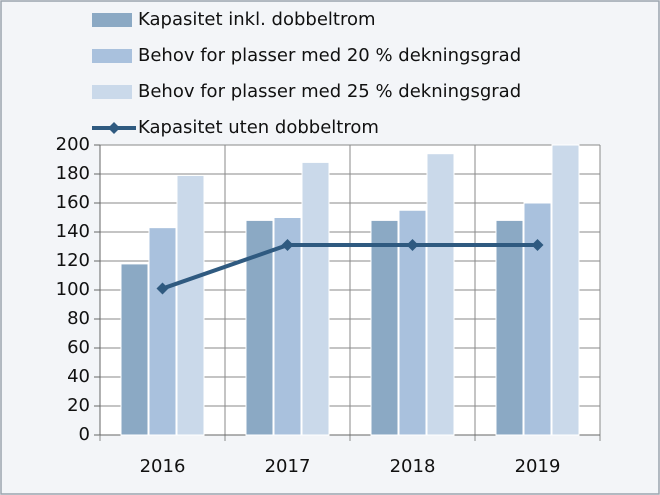 The height and width of the screenshot is (495, 660). What do you see at coordinates (78, 376) in the screenshot?
I see `y-tick-label: 40` at bounding box center [78, 376].